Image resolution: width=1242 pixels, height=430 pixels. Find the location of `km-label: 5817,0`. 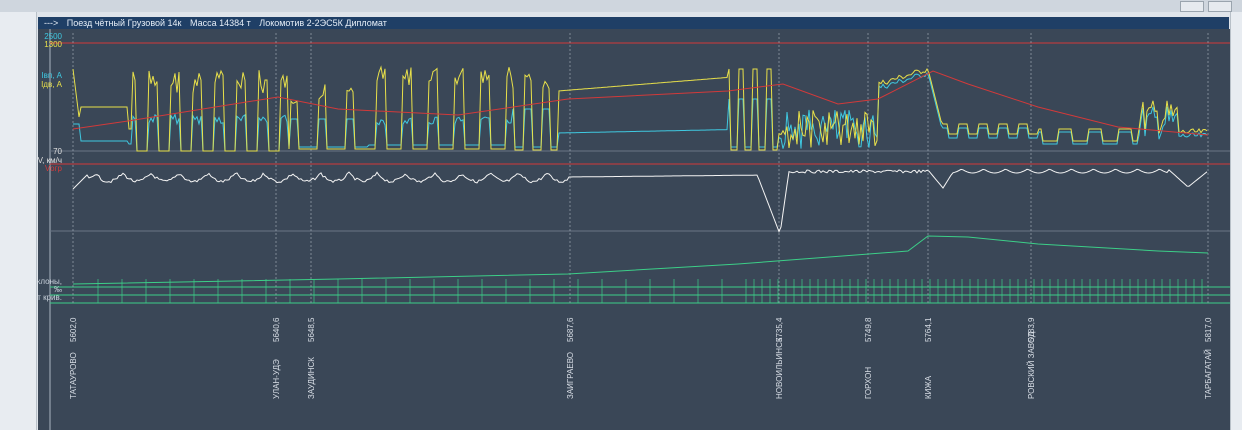

km-label: 5817,0 is located at coordinates (1208, 329).